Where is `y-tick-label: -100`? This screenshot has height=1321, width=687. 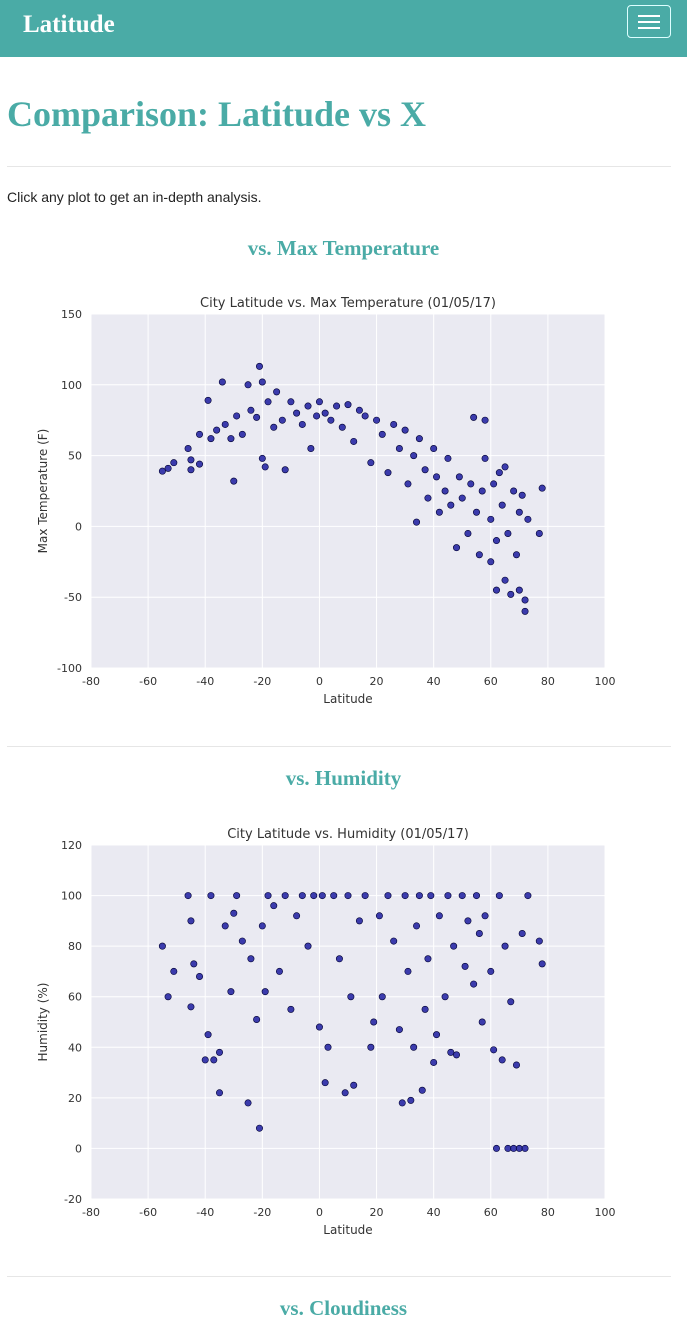 y-tick-label: -100 is located at coordinates (69, 668).